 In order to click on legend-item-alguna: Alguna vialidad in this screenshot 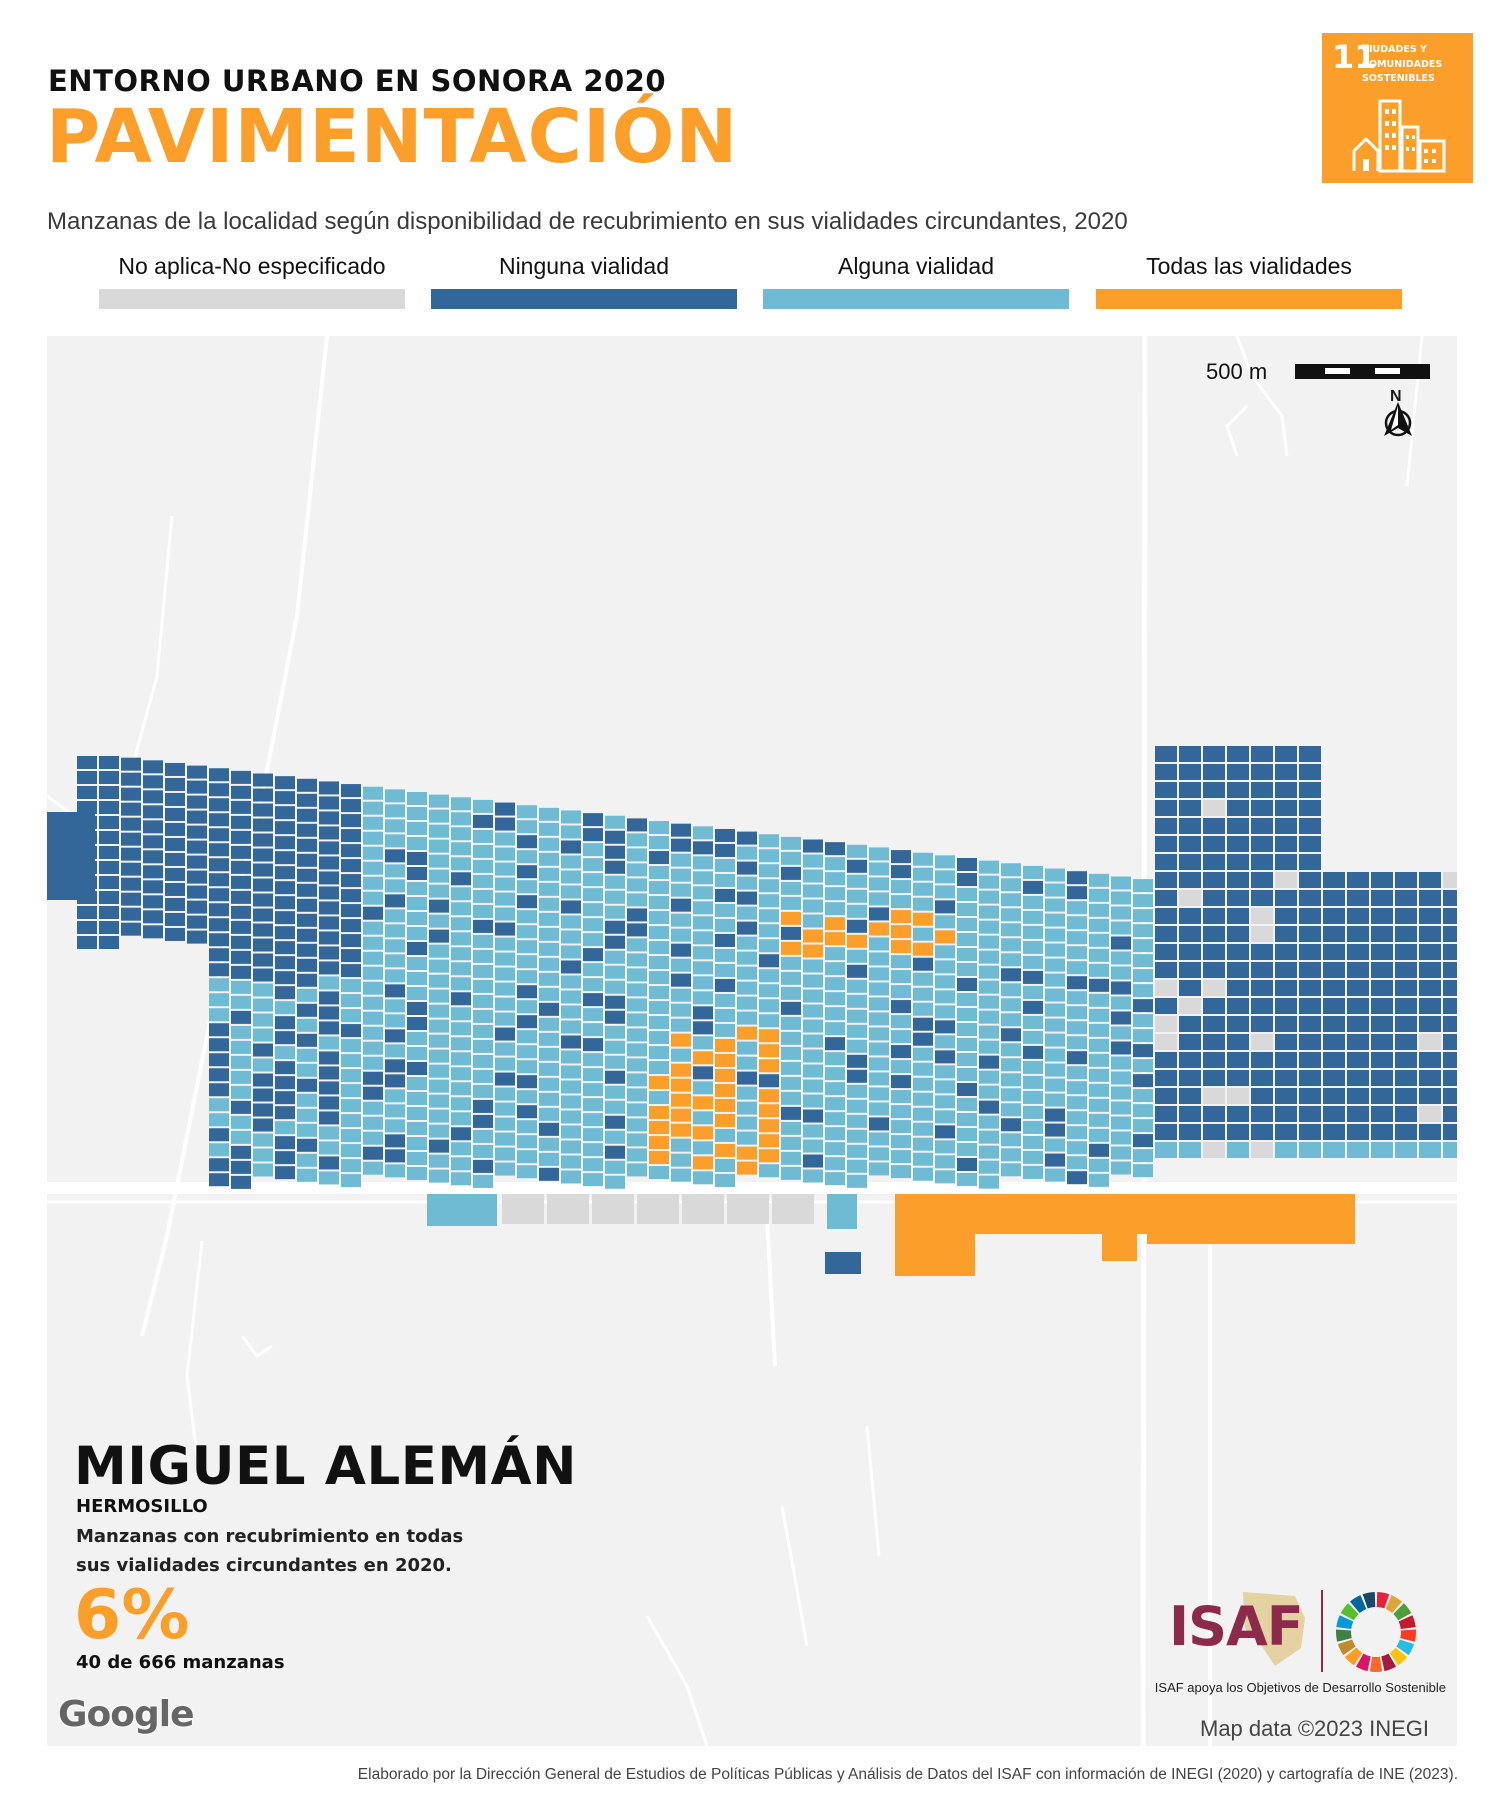, I will do `click(916, 279)`.